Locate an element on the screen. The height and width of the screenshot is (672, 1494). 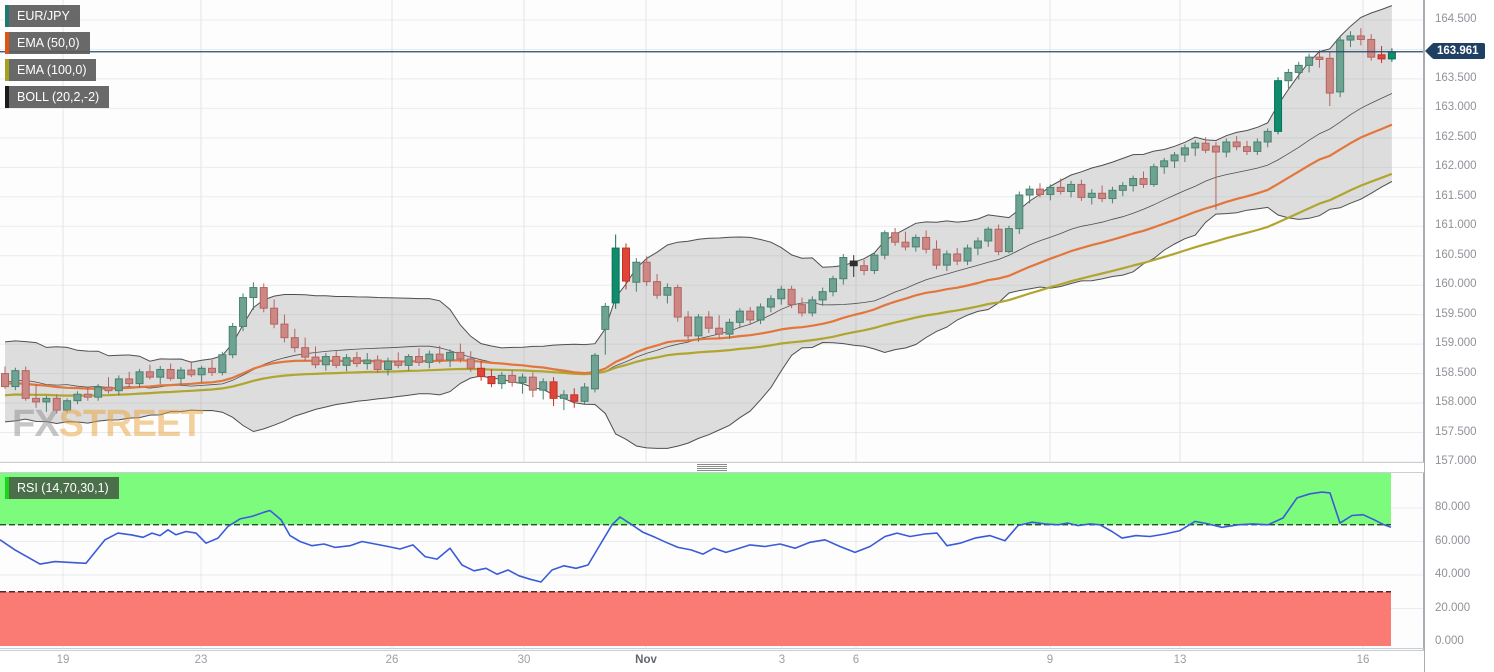
legend-ema100: EMA (100,0) is located at coordinates (51, 70).